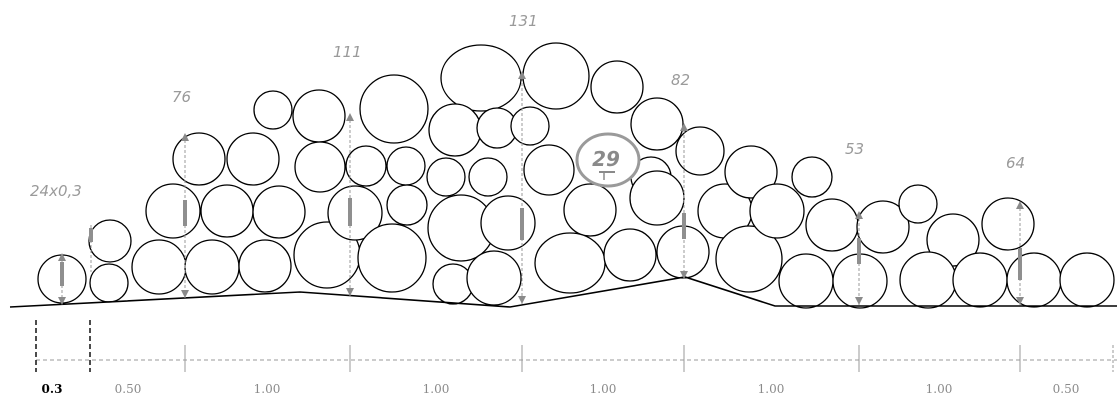 Image resolution: width=1117 pixels, height=399 pixels. Describe the element at coordinates (347, 52) in the screenshot. I see `height-label: 111` at that location.